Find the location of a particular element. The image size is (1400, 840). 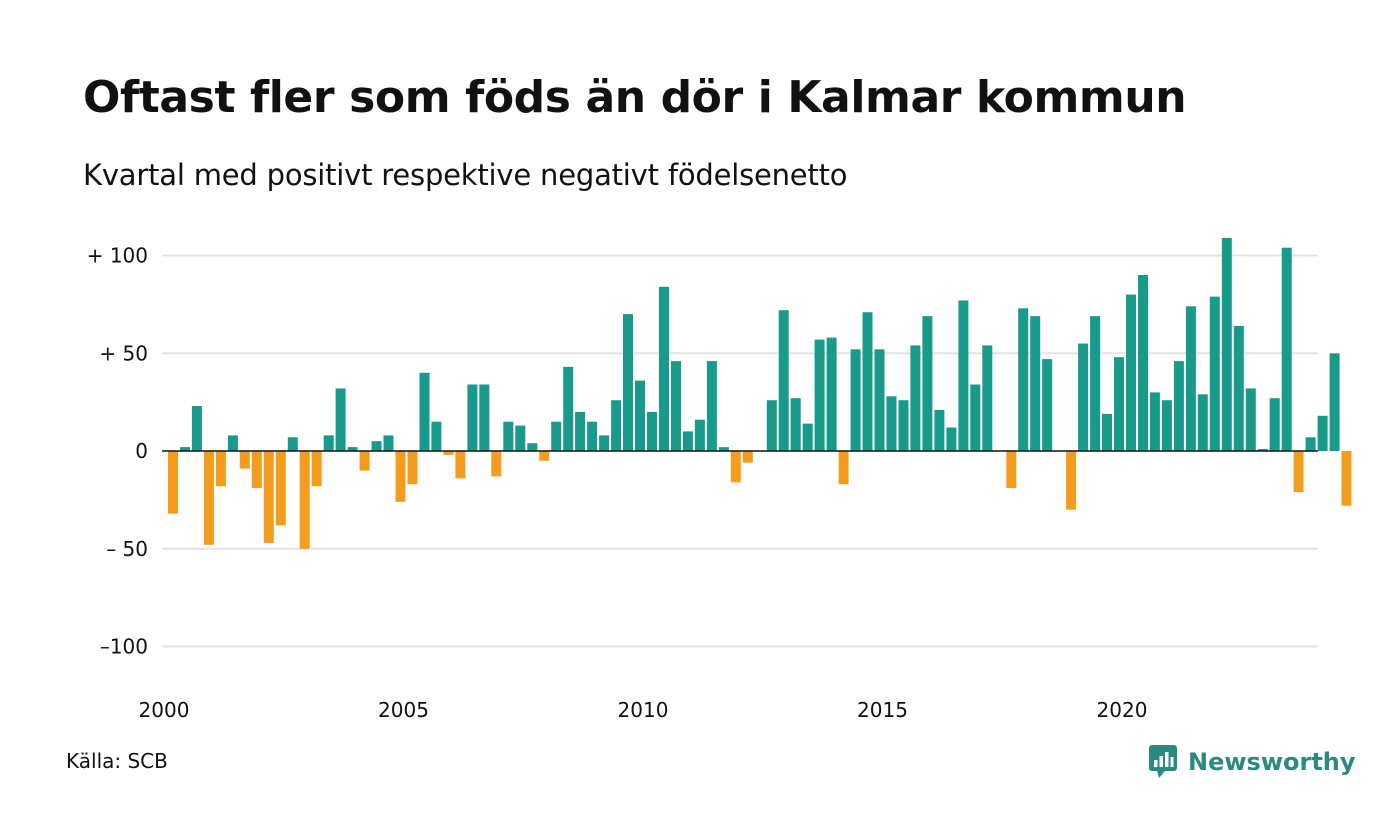

x-axis-ticks: 2000 2005 2010 2015 2020 is located at coordinates (643, 710).